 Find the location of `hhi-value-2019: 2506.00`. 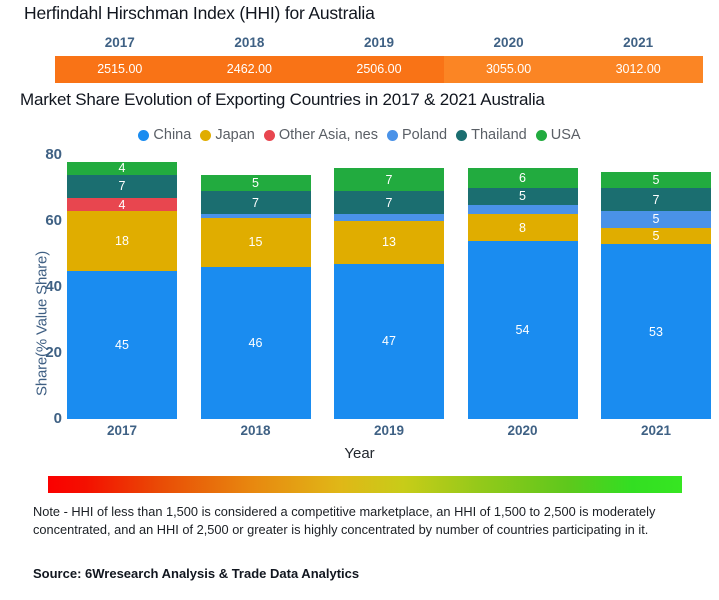

hhi-value-2019: 2506.00 is located at coordinates (379, 69).